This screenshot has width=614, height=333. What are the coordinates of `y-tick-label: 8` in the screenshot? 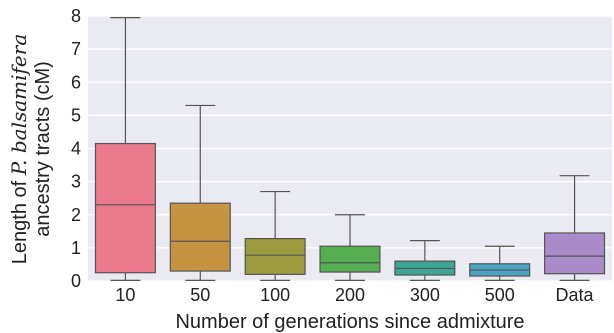 It's located at (76, 16).